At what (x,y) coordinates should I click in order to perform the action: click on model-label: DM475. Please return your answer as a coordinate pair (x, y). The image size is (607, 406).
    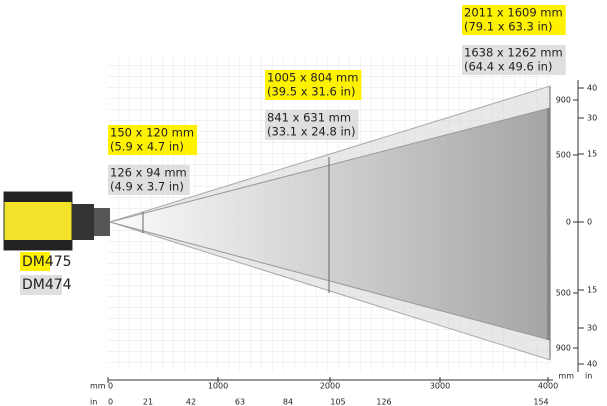
    Looking at the image, I should click on (47, 262).